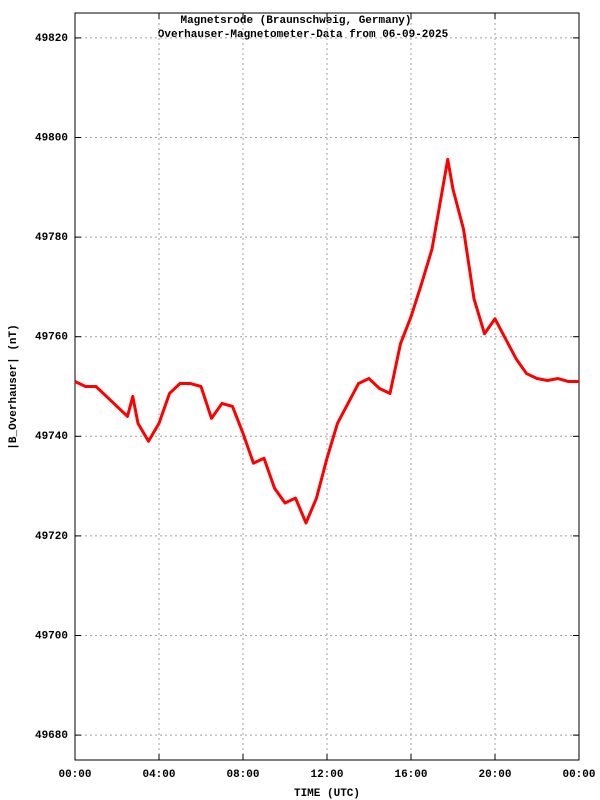  I want to click on y-tick-label: 49780, so click(51, 238).